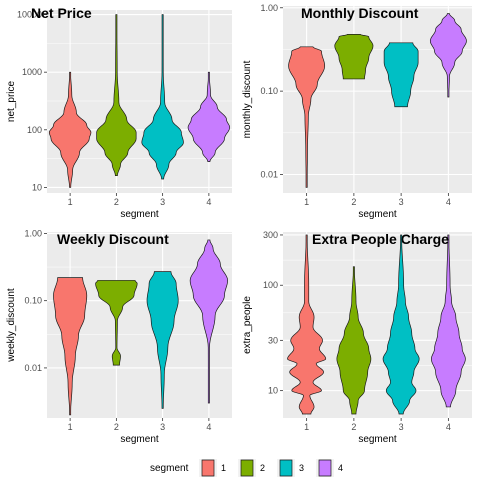 The height and width of the screenshot is (480, 480). I want to click on legend-label: 3, so click(301, 468).